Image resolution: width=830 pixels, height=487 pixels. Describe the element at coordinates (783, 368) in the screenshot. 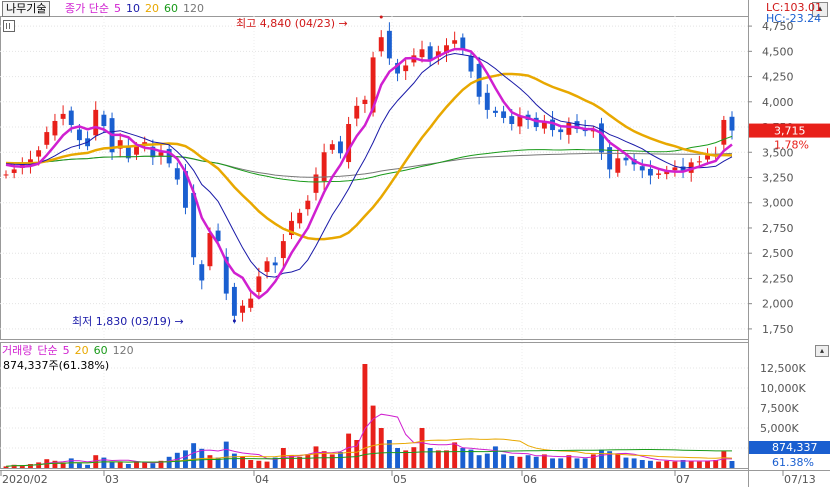

I see `volume-tick-label: 12,500K` at that location.